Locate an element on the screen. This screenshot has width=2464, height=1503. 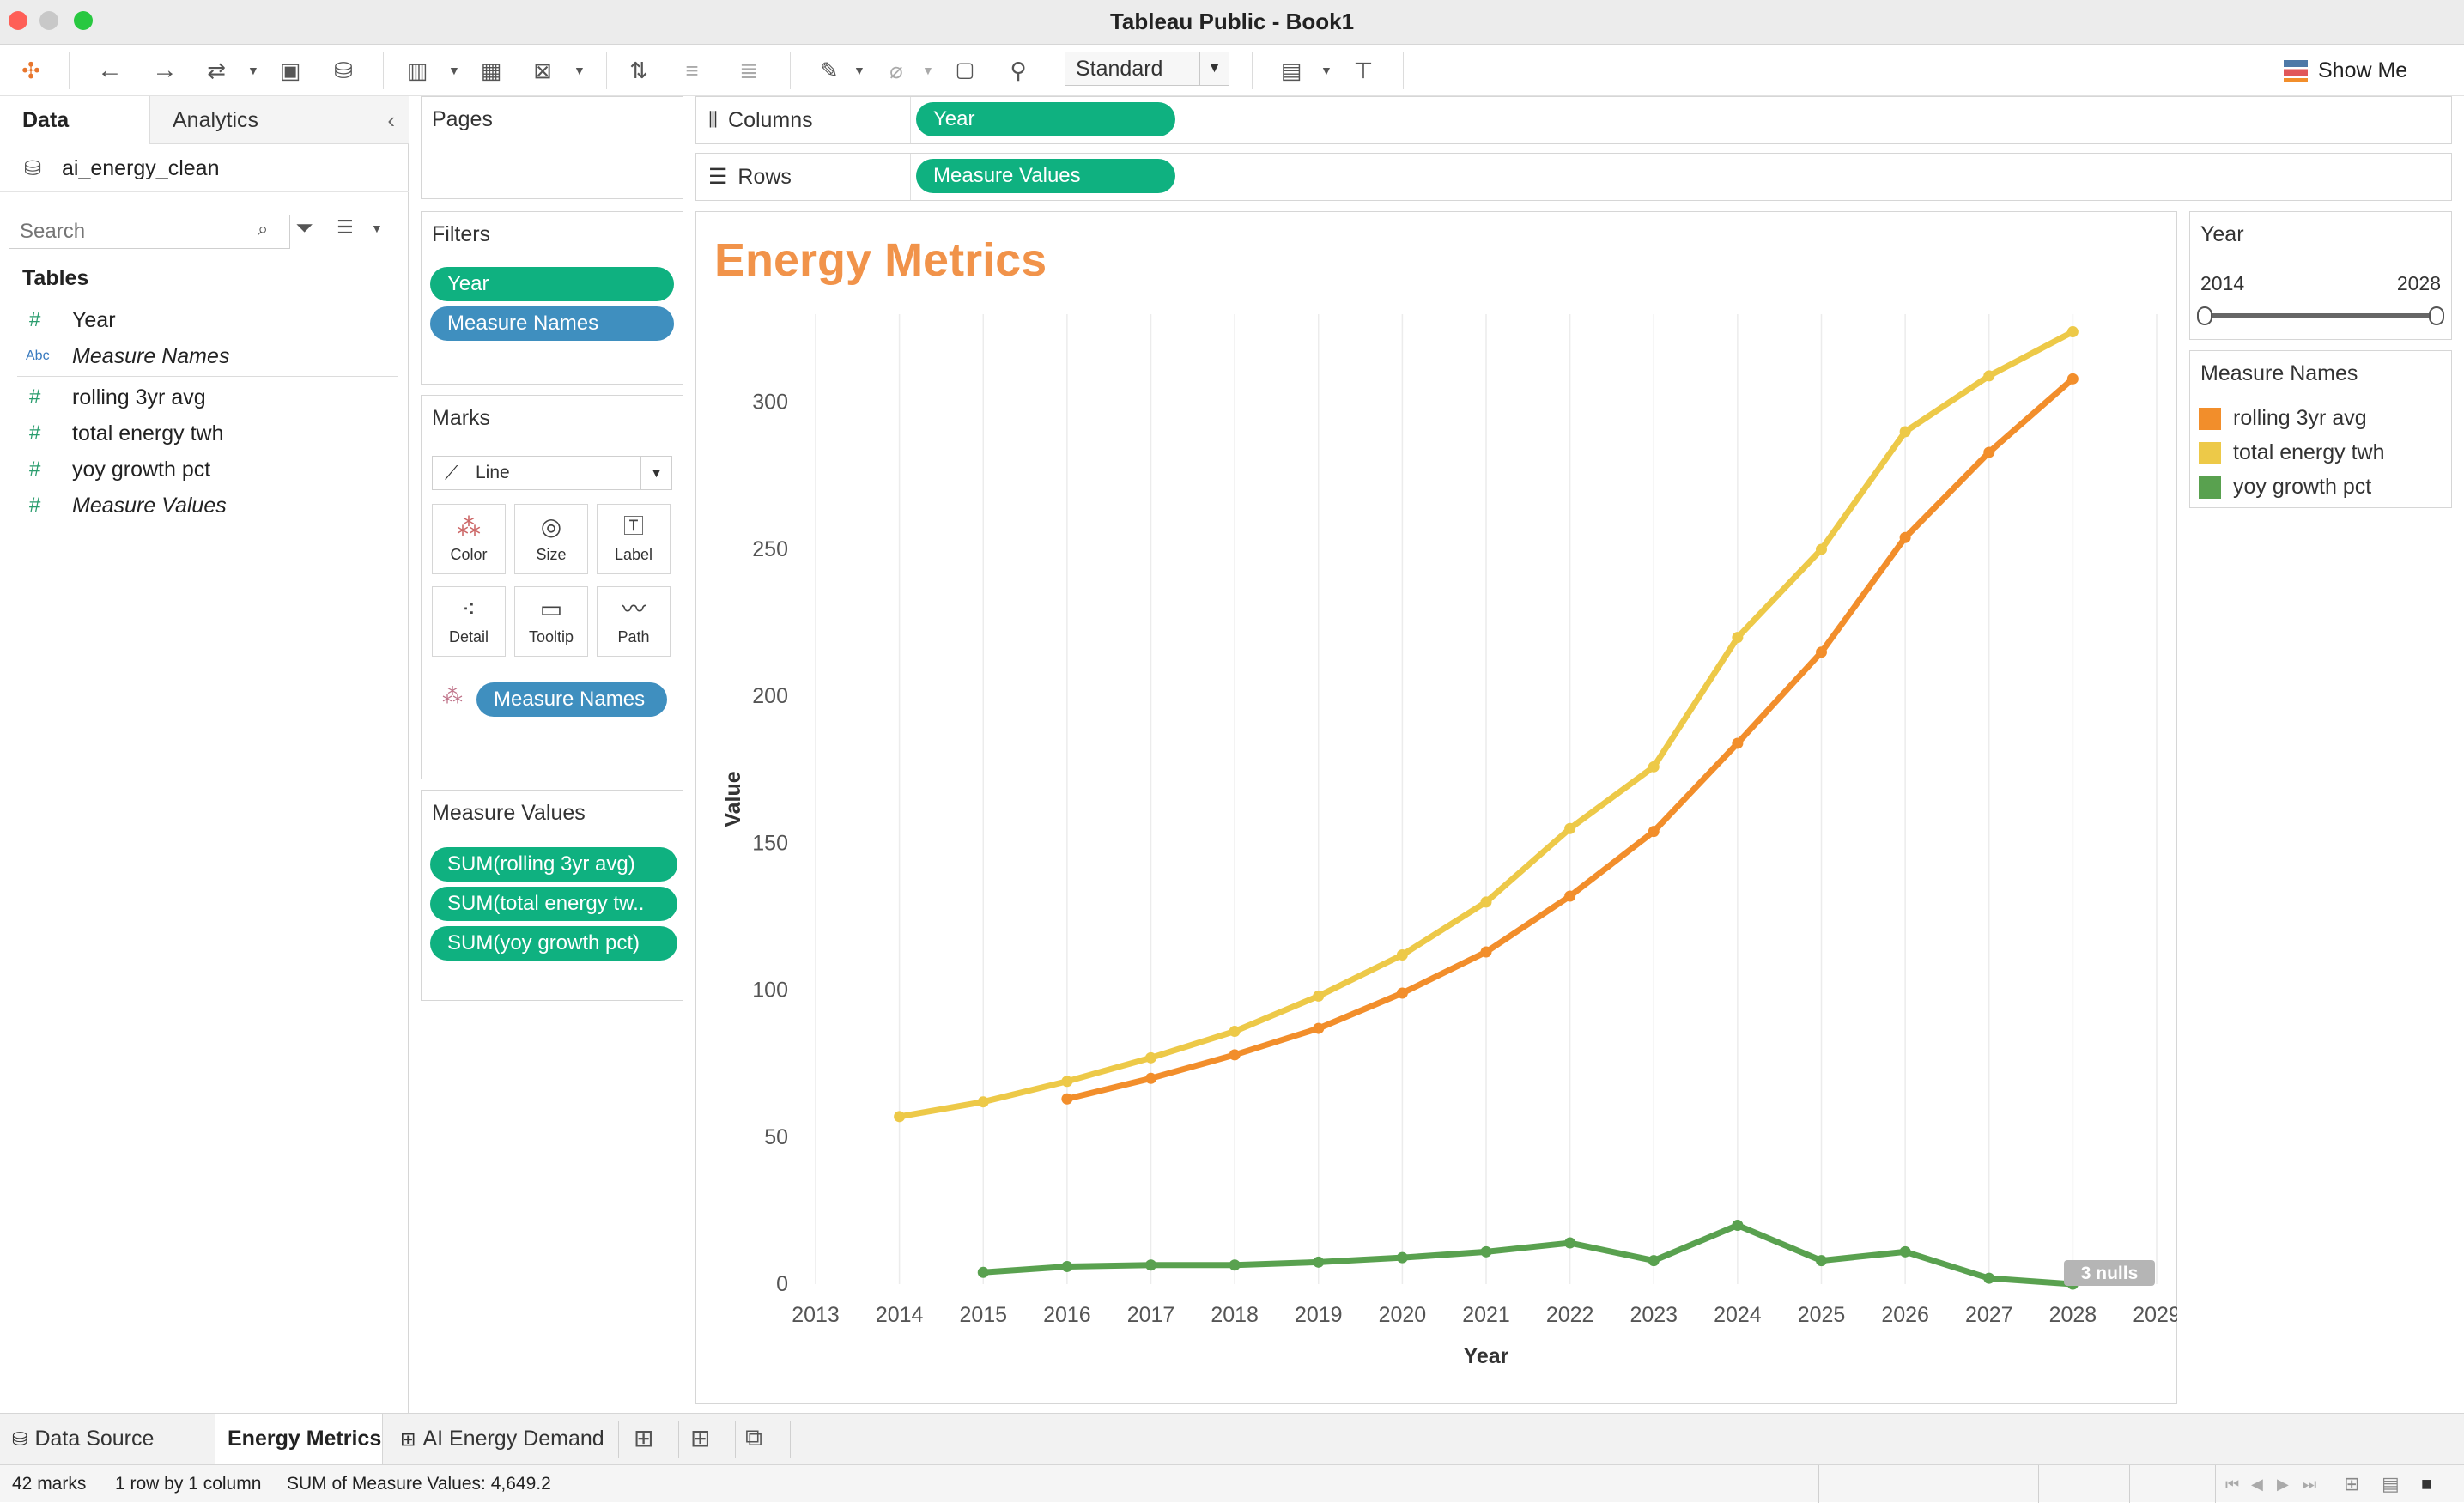
size-button: ◎ Size is located at coordinates (551, 539).